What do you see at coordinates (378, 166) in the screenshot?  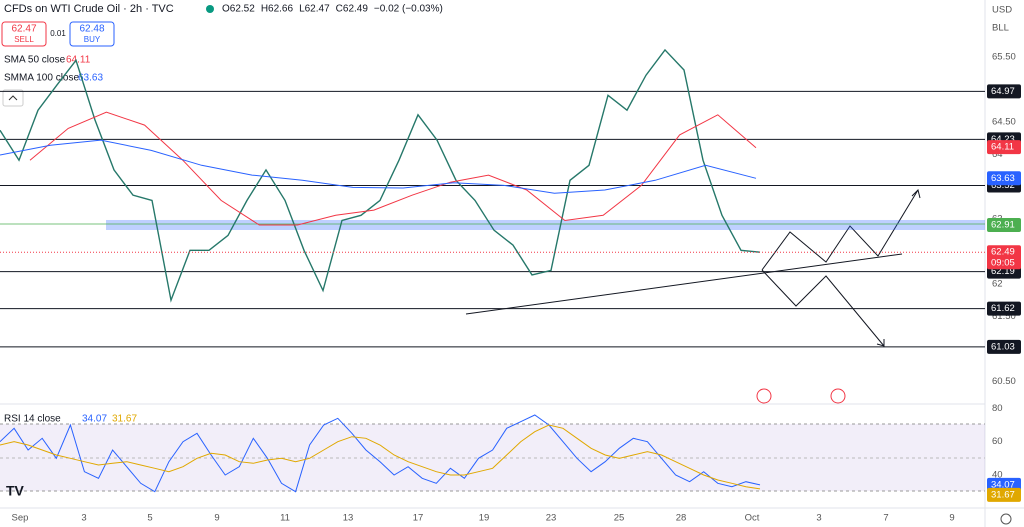 I see `ma-line` at bounding box center [378, 166].